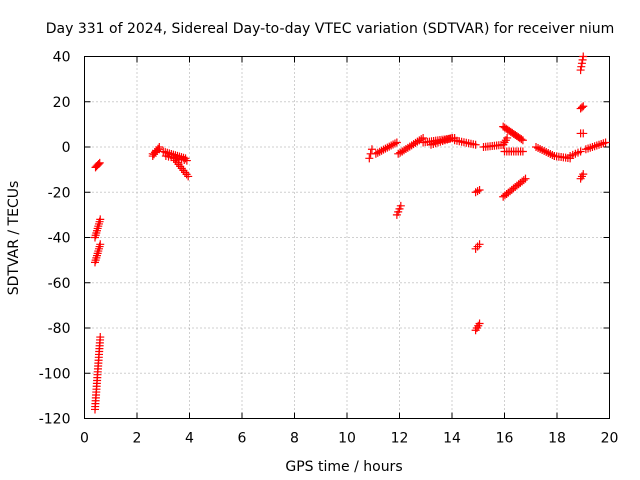 This screenshot has width=640, height=480. I want to click on x-tick-label: 10, so click(347, 439).